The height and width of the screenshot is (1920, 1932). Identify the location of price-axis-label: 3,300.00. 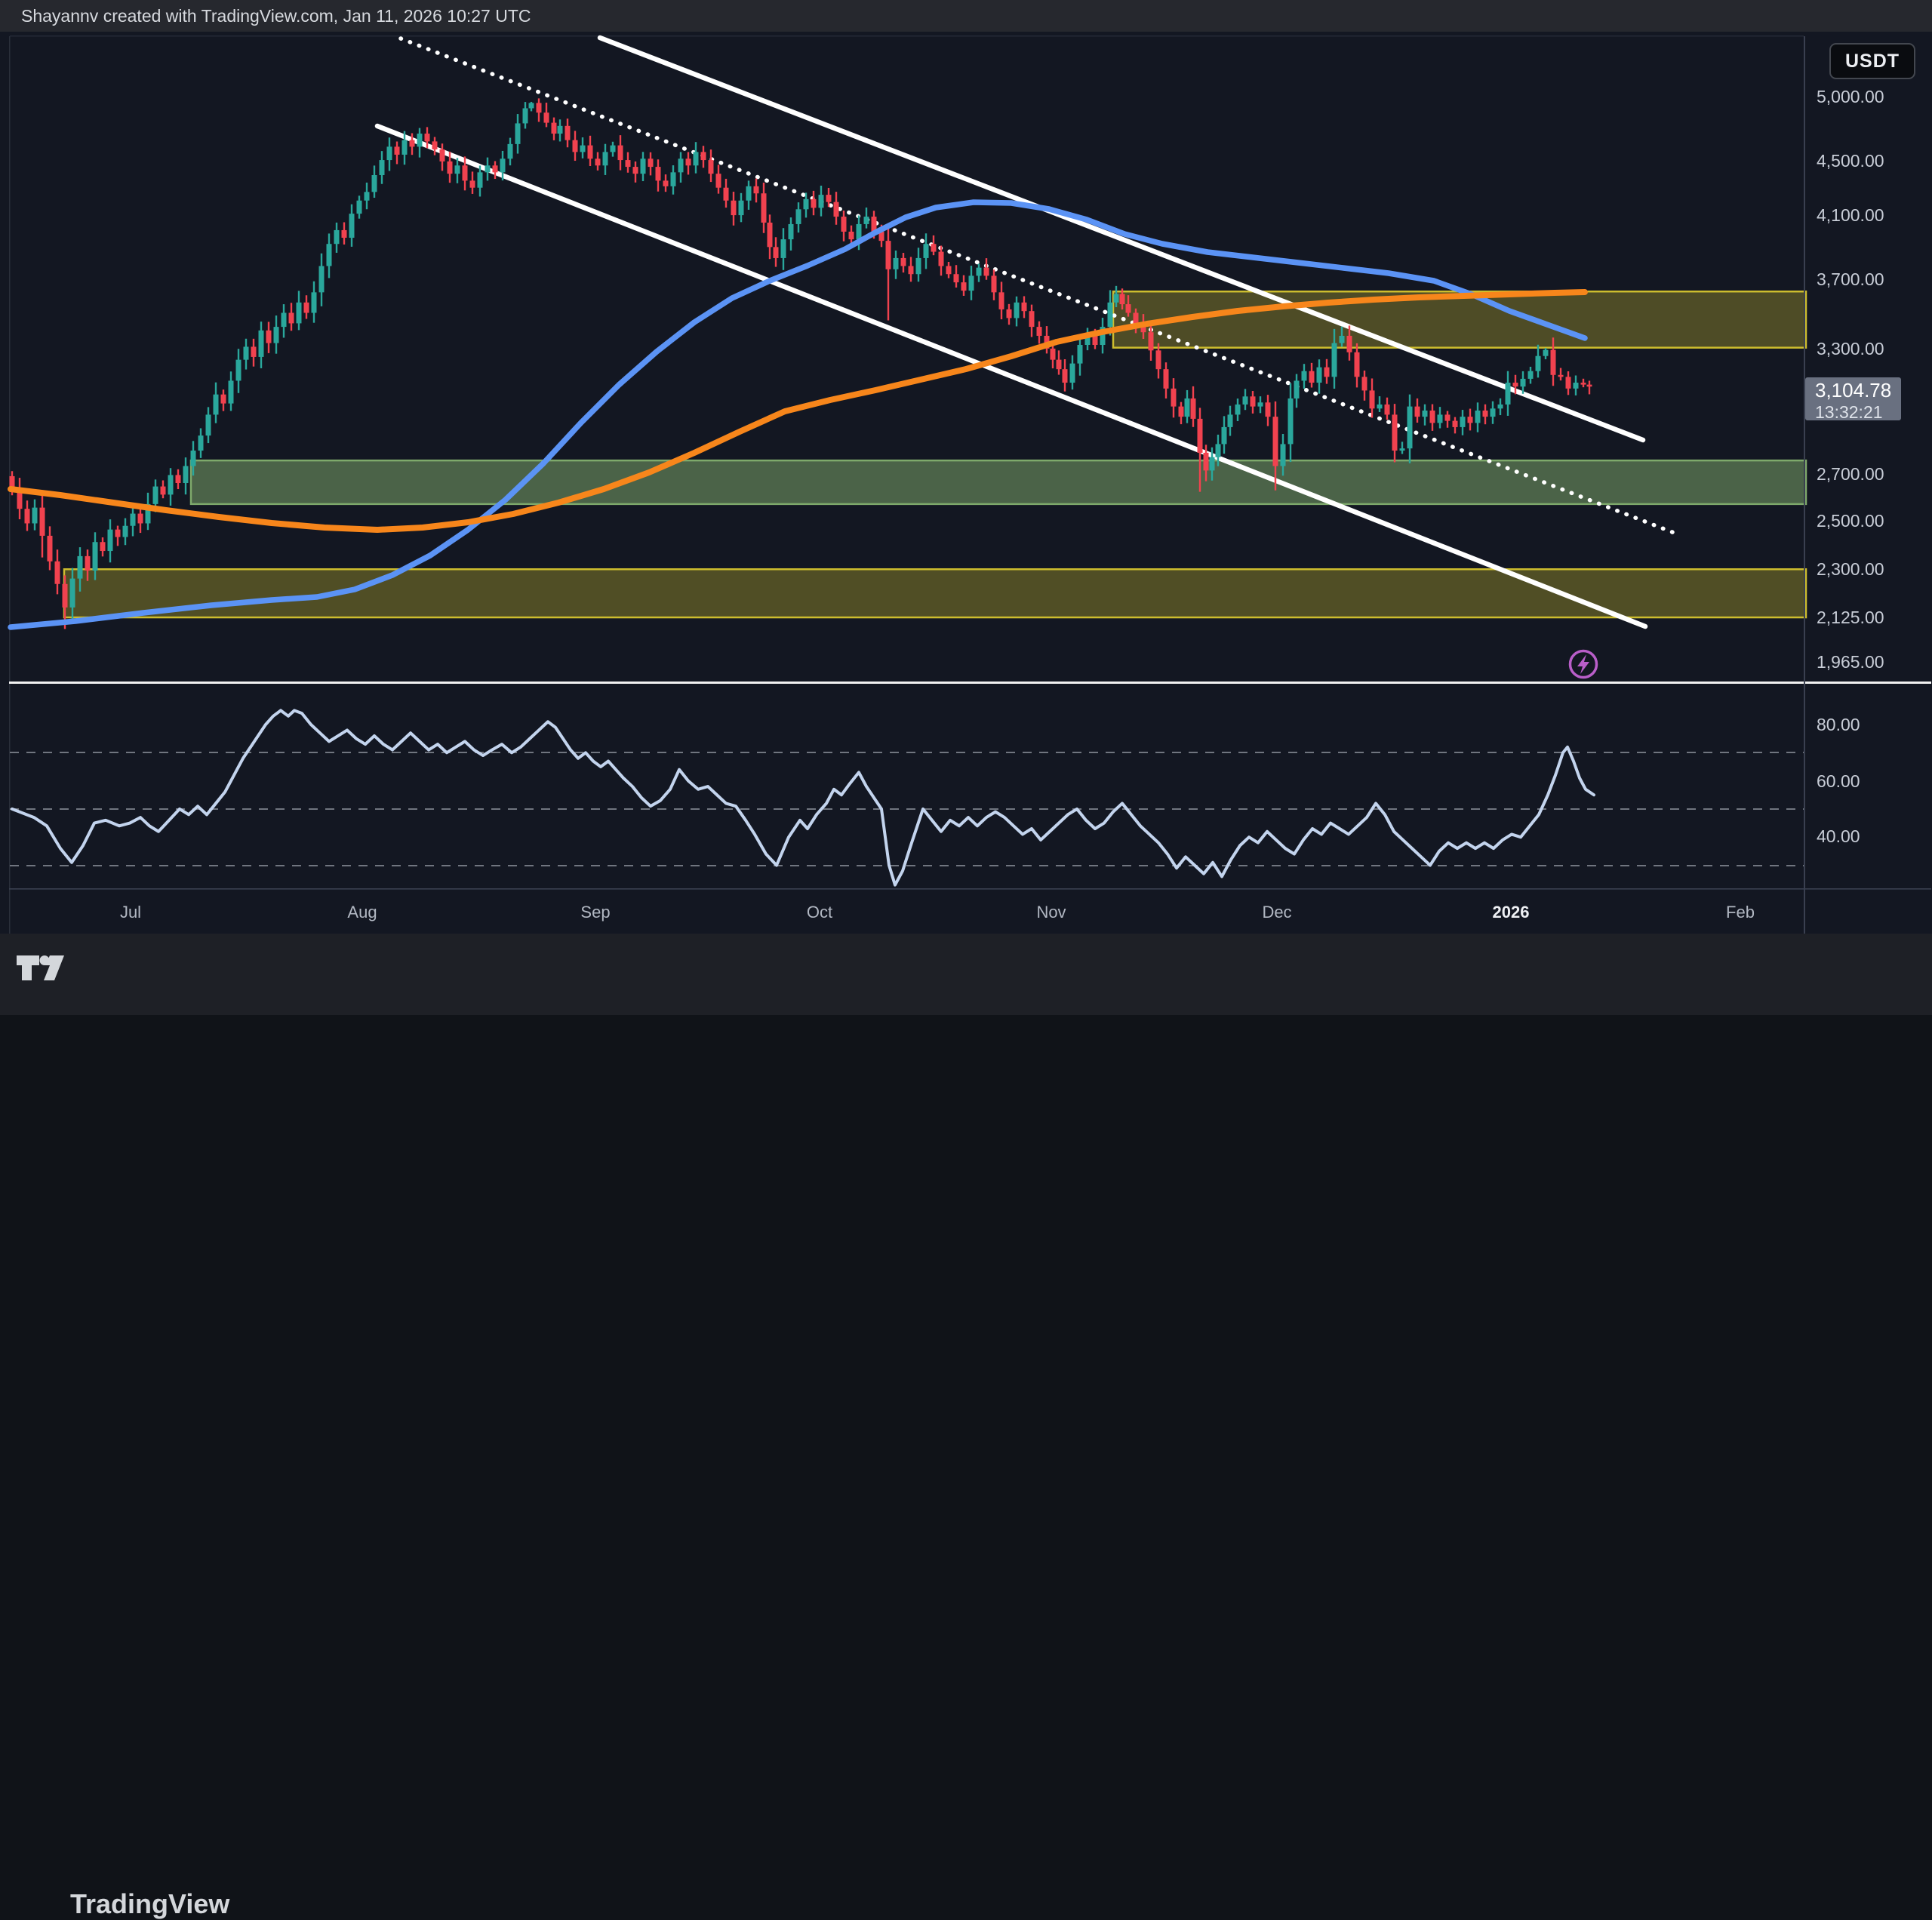
(1850, 348).